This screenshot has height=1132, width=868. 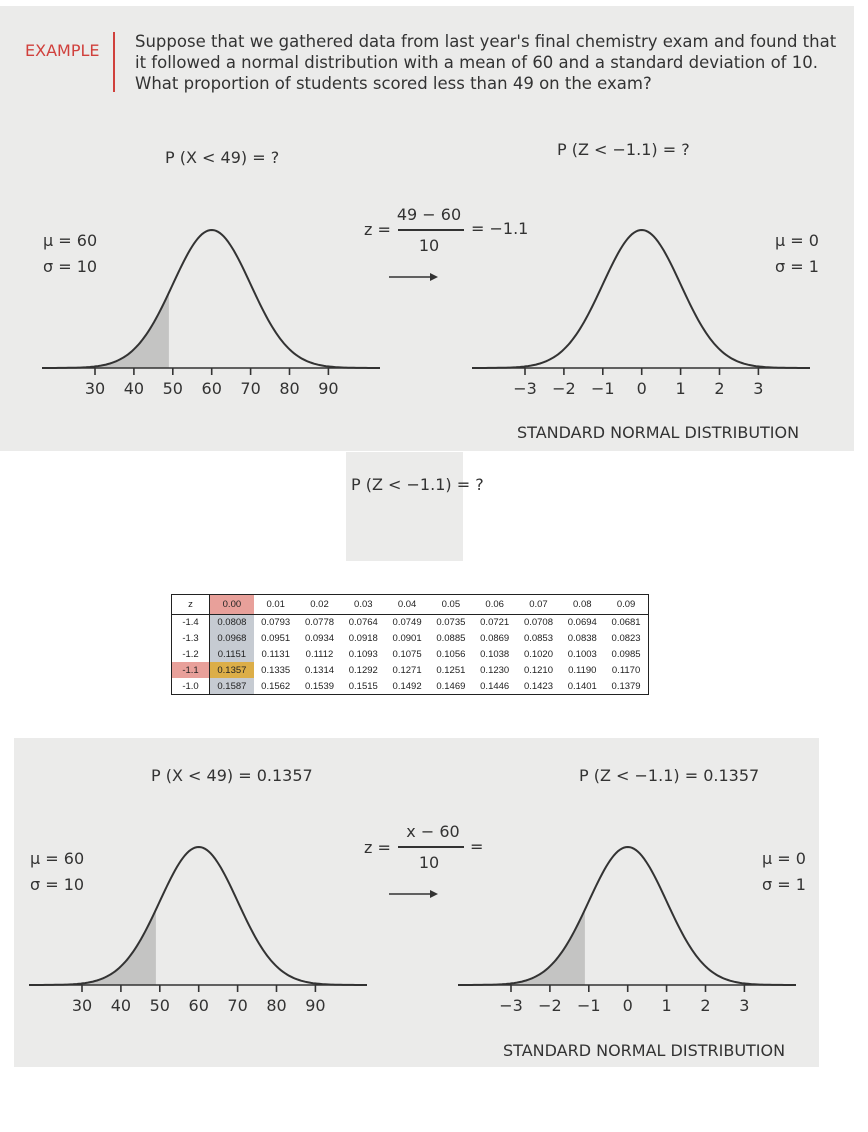 What do you see at coordinates (797, 266) in the screenshot?
I see `top-right-sd: σ = 1` at bounding box center [797, 266].